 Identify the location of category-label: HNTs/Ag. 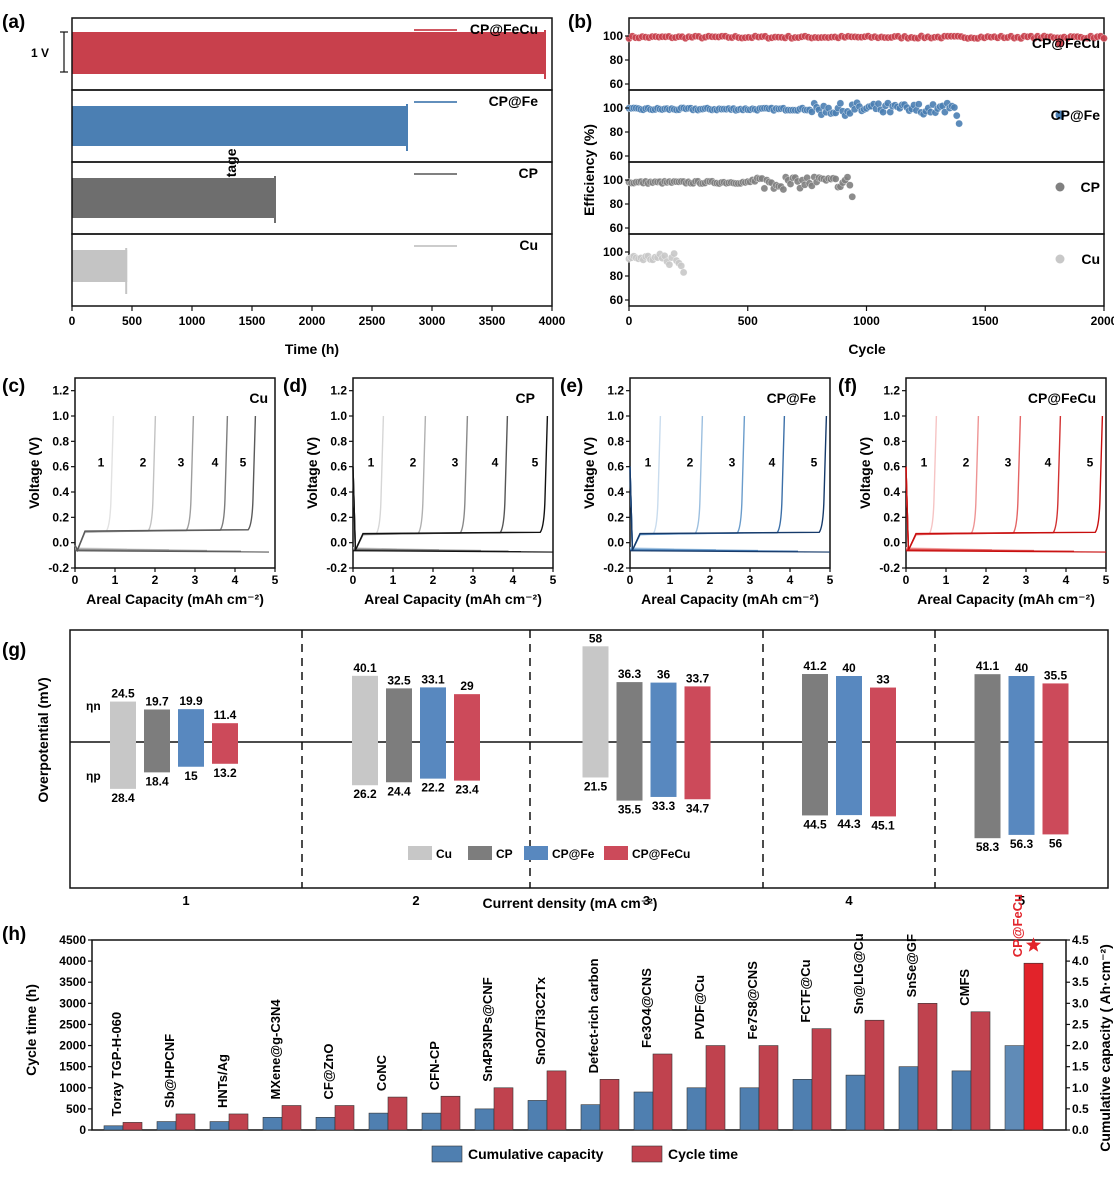
(222, 1081).